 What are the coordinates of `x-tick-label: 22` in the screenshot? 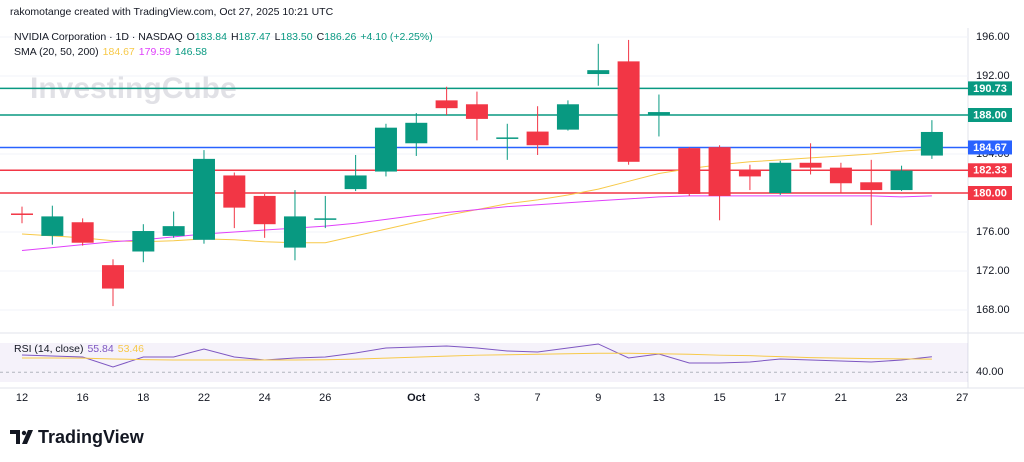 It's located at (204, 398).